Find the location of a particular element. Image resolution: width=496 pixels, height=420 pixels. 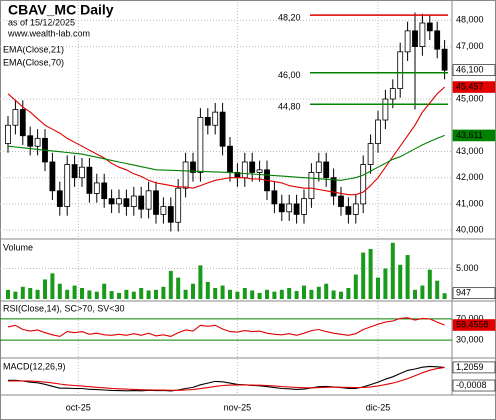

last-value-label: 43,611 is located at coordinates (469, 135).